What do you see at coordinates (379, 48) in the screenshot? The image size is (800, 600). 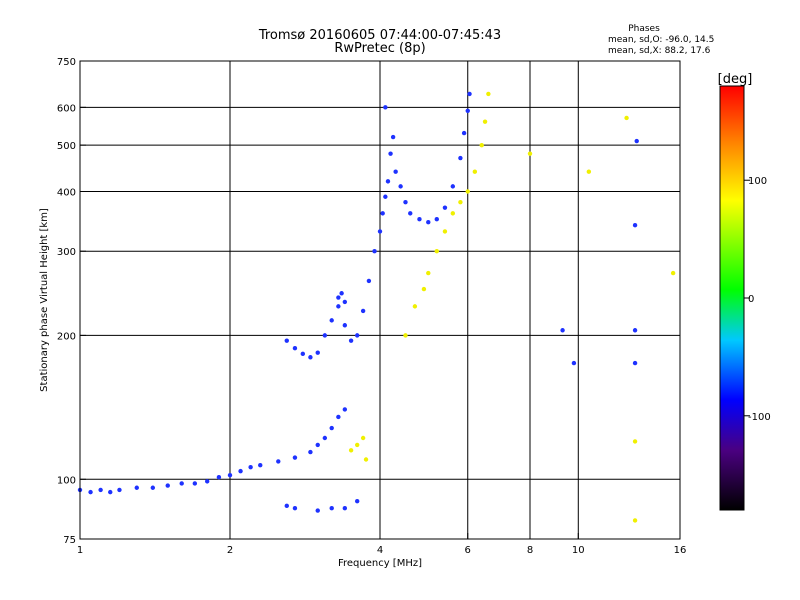 I see `chart-title-line2: RwPretec (8p)` at bounding box center [379, 48].